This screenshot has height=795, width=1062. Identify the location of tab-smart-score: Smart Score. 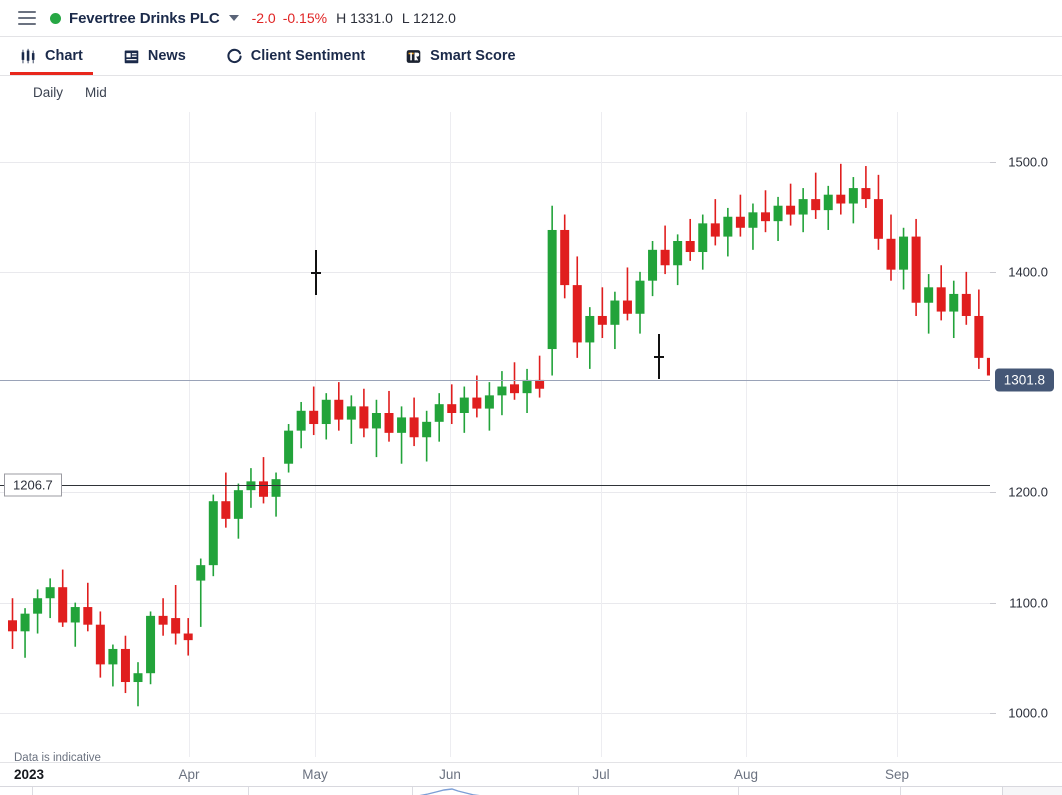
(460, 56).